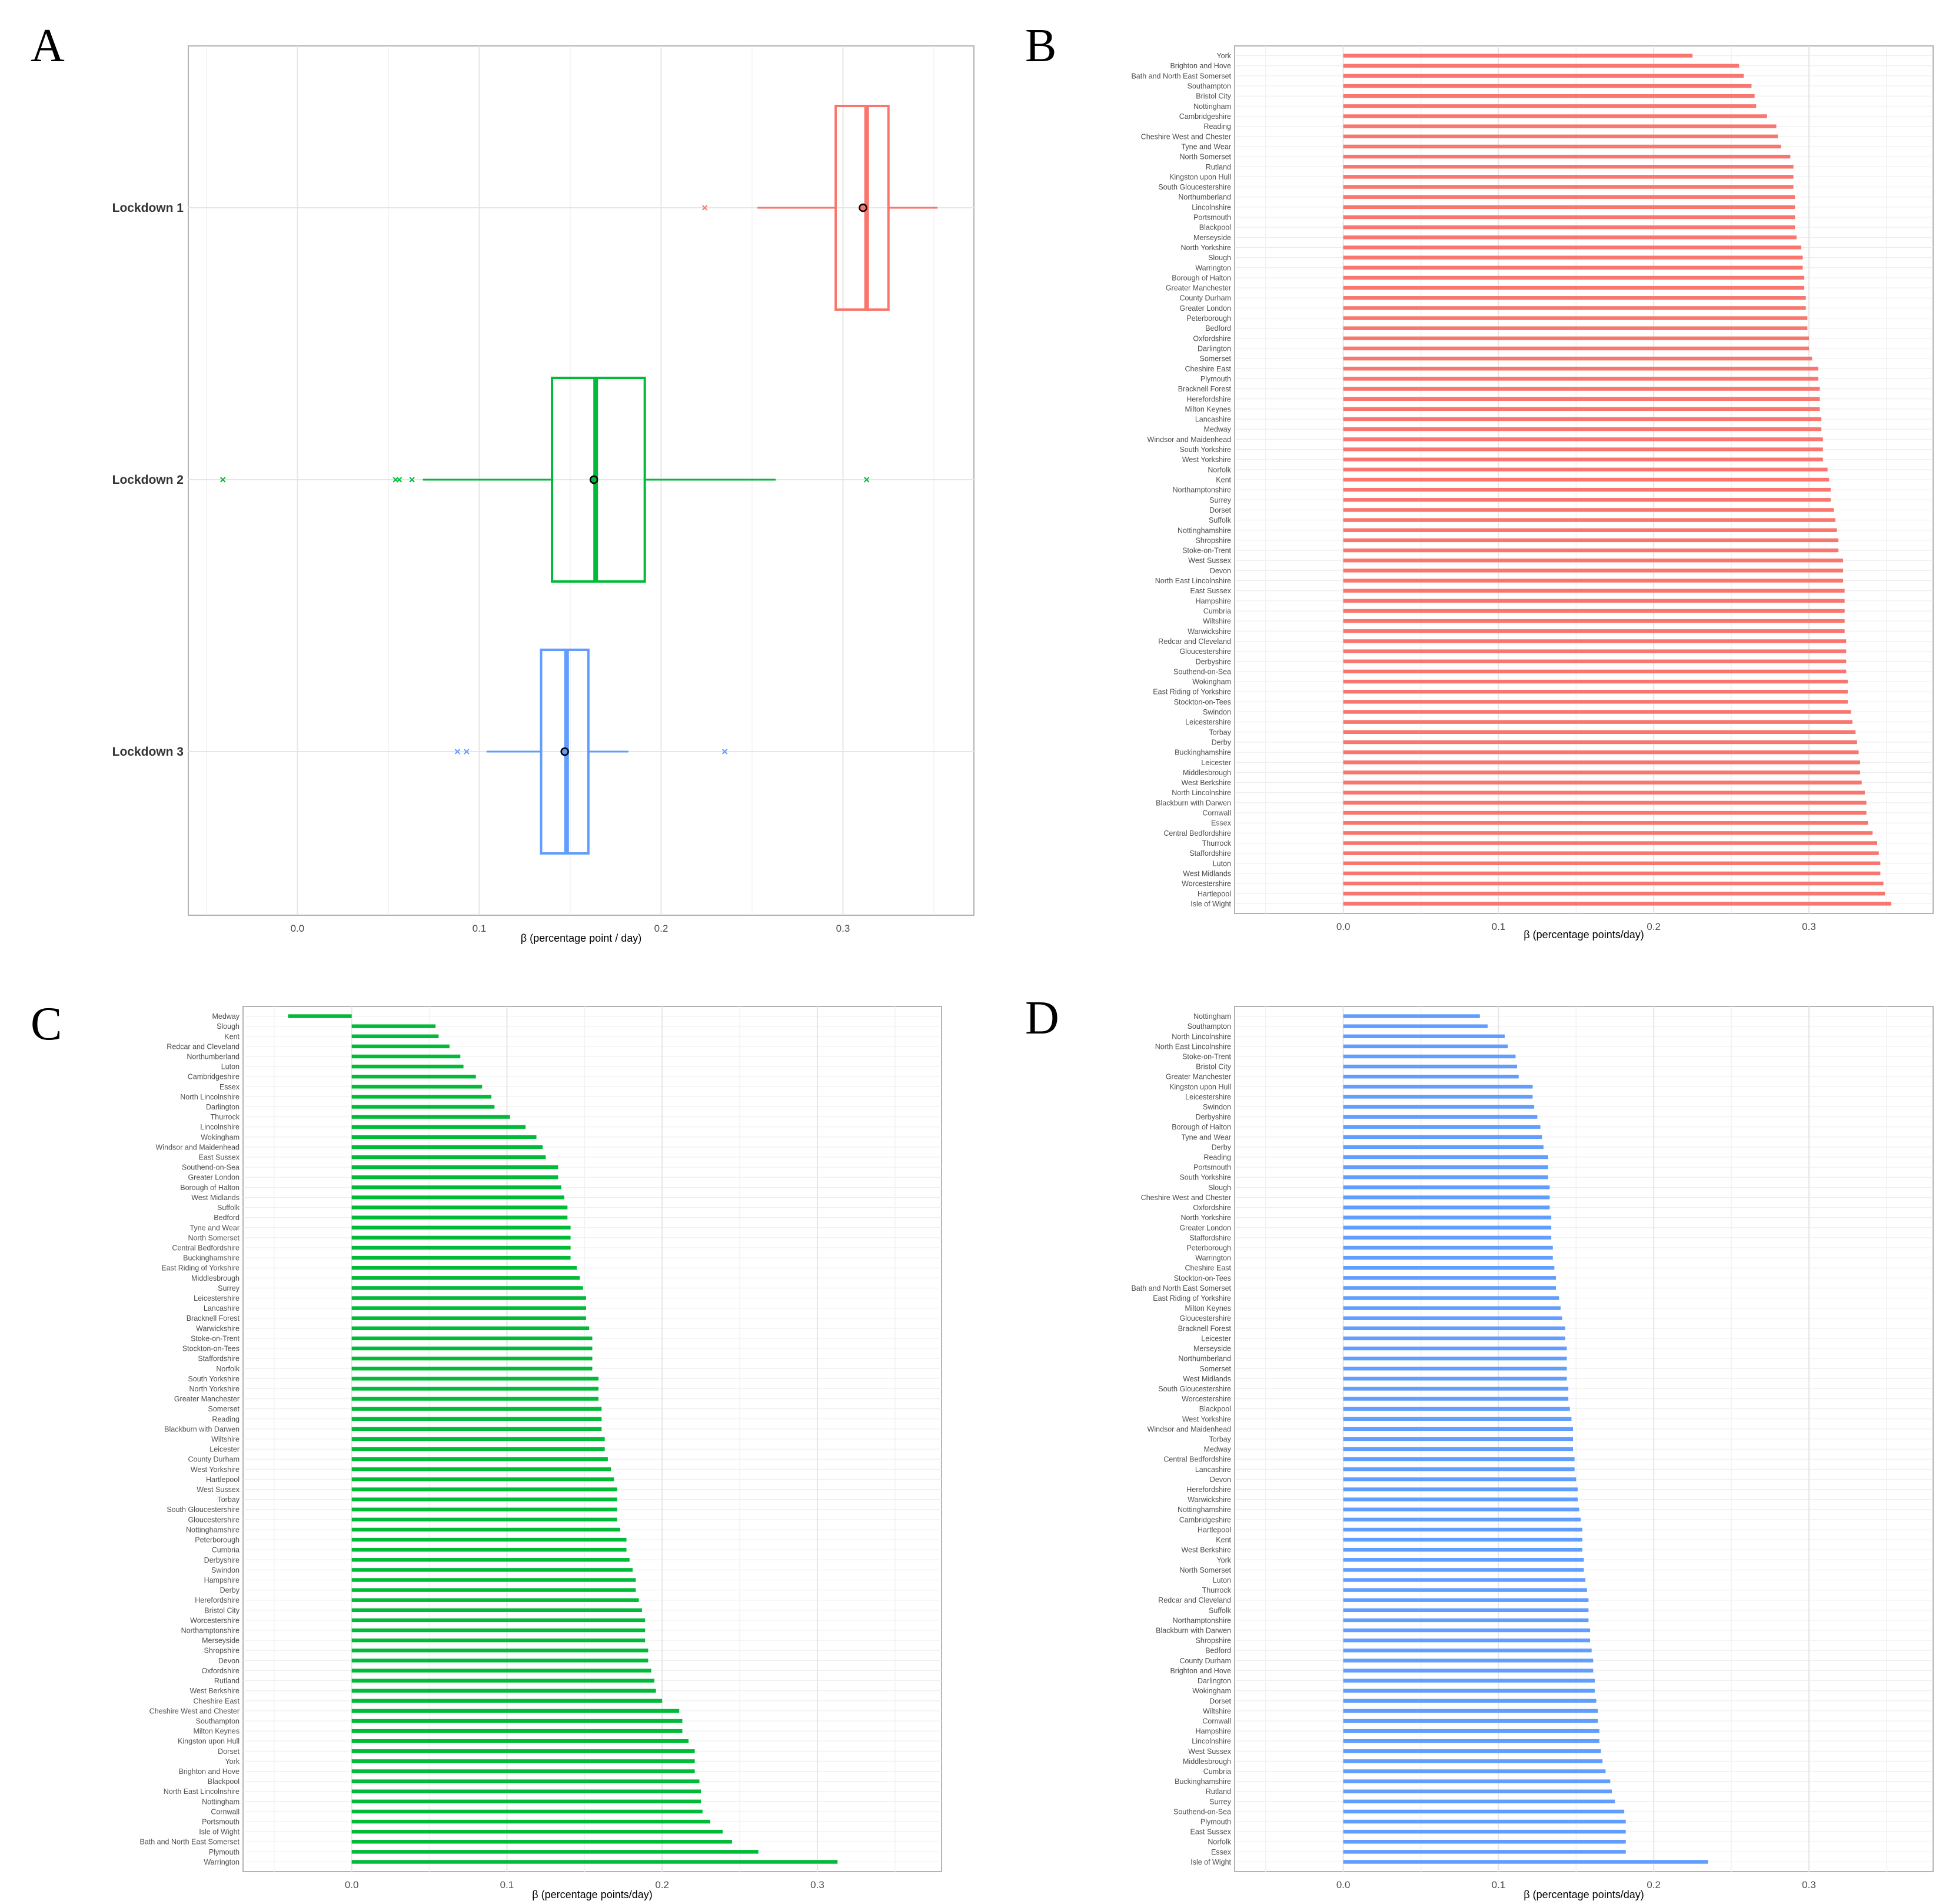 The width and height of the screenshot is (1939, 1904). What do you see at coordinates (216, 1731) in the screenshot?
I see `panel-c-category-label: Milton Keynes` at bounding box center [216, 1731].